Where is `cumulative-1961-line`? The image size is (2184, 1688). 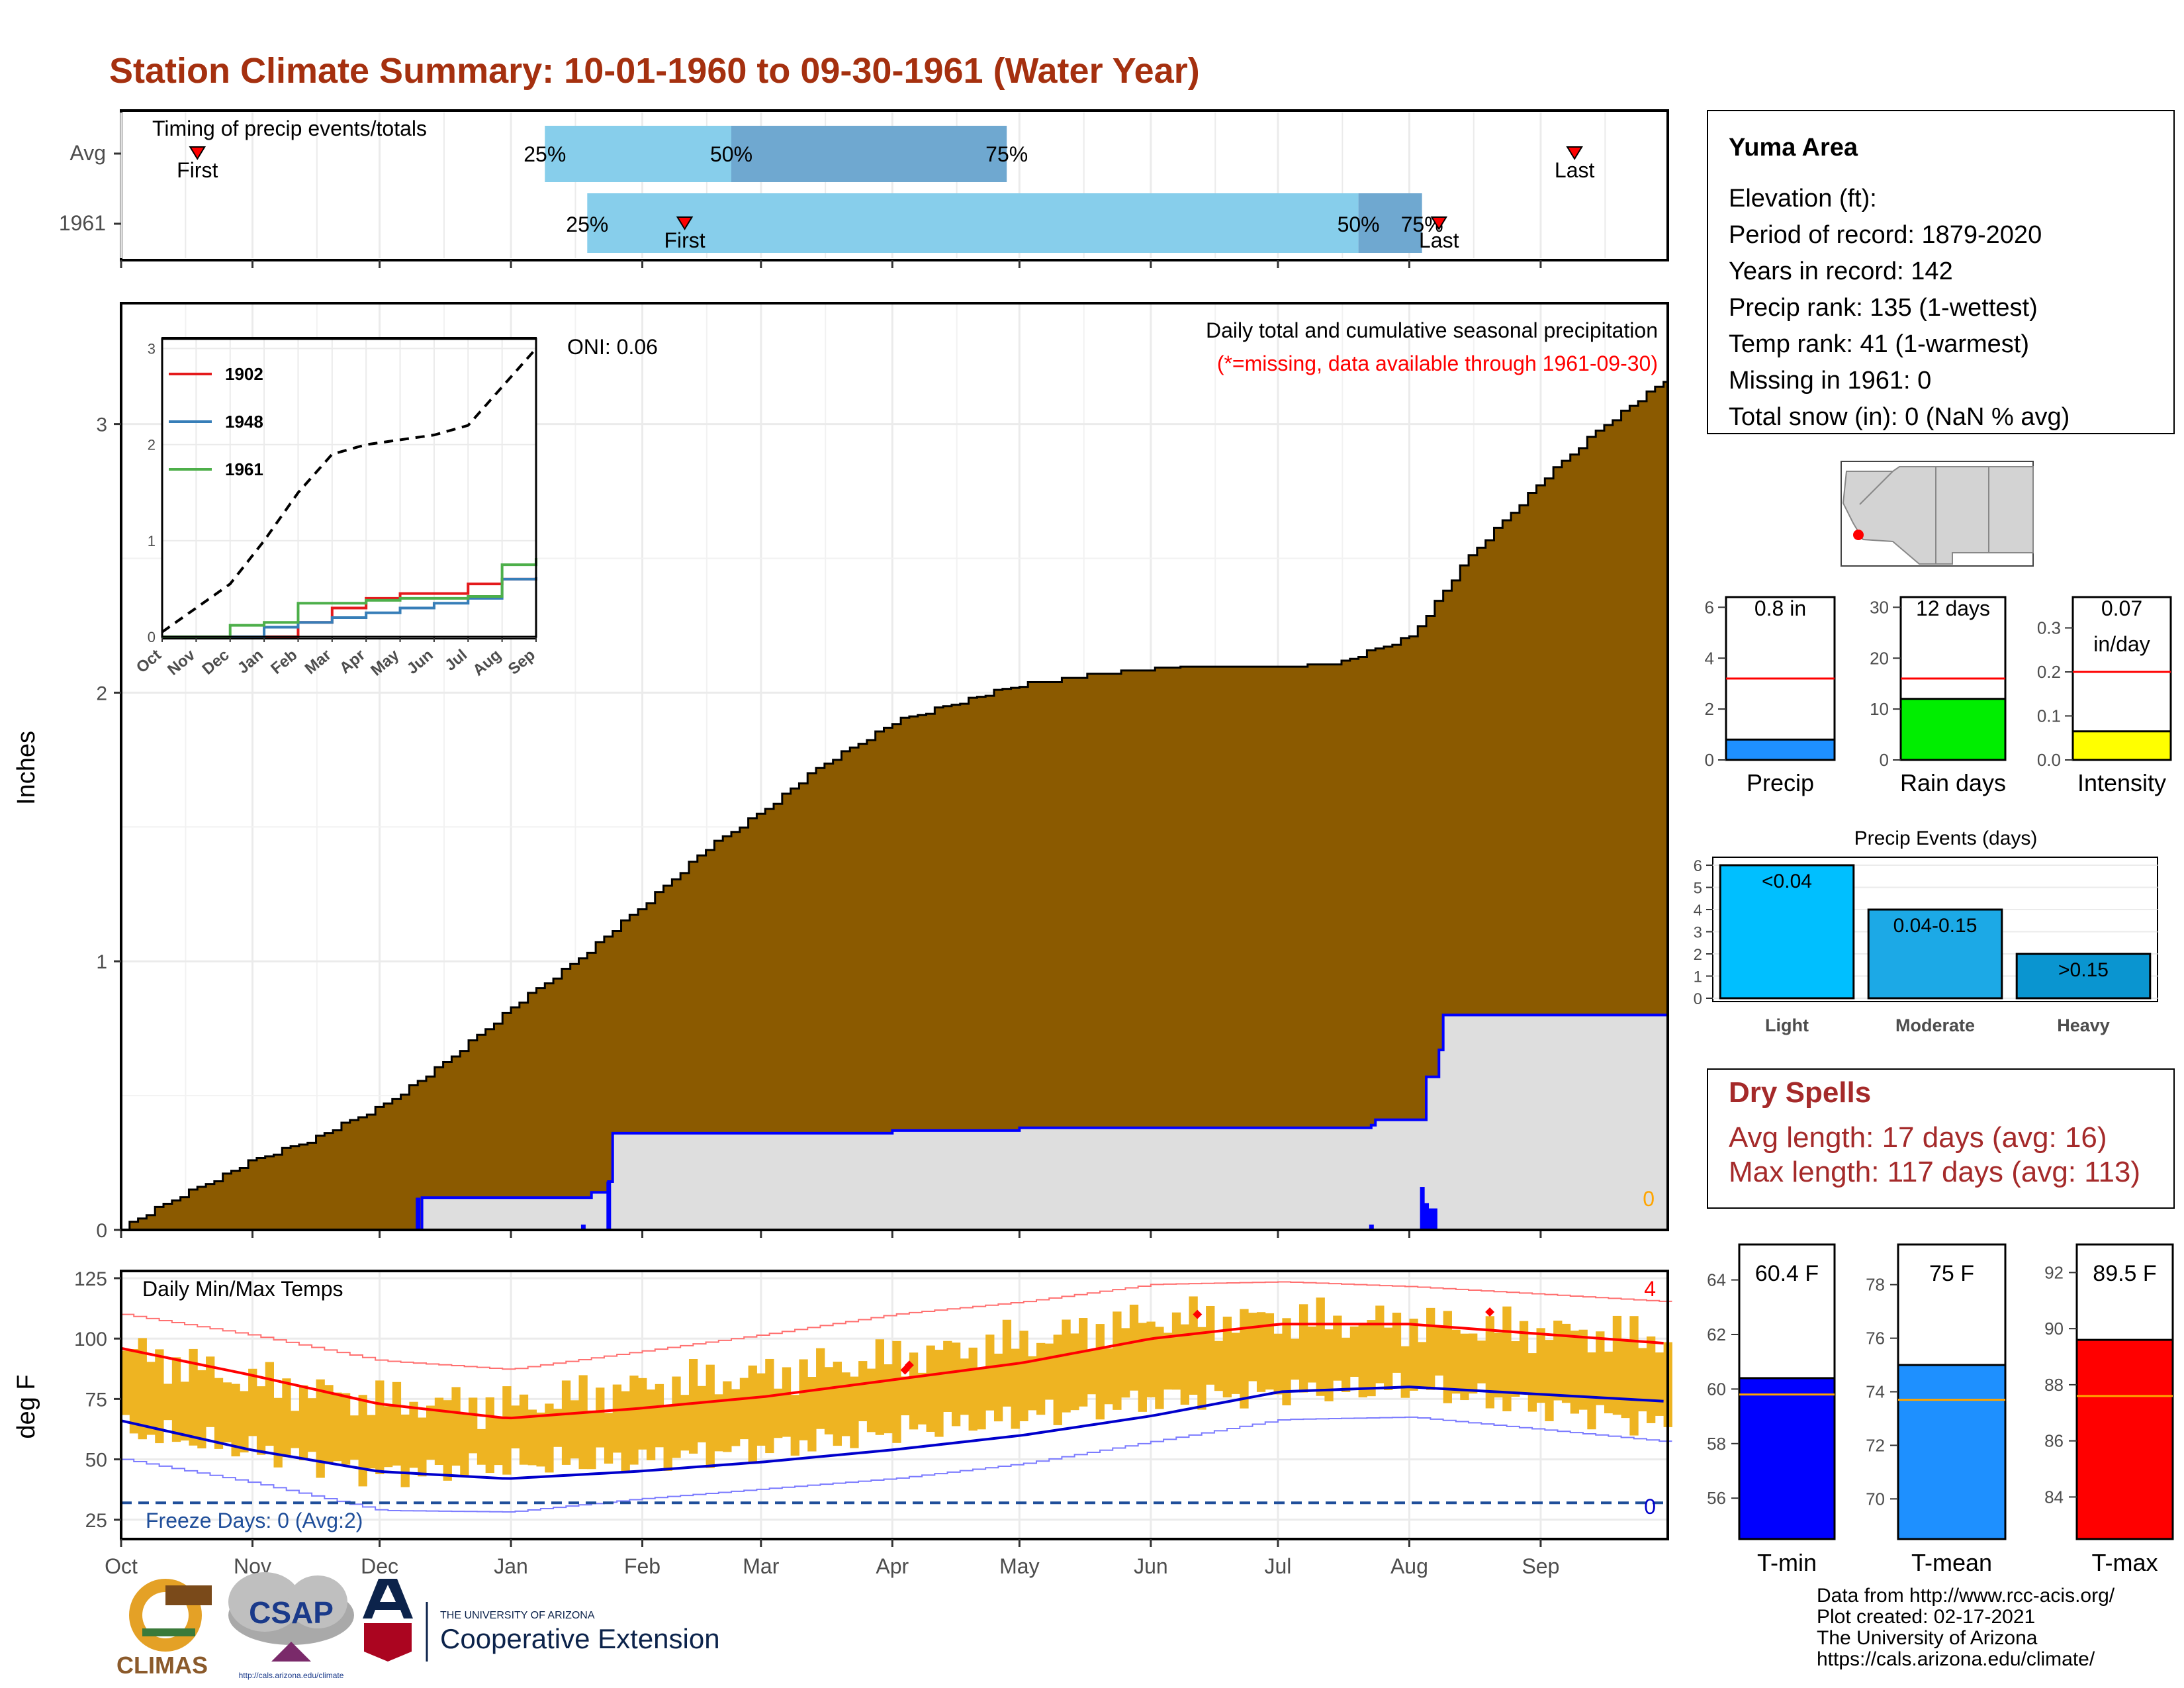
cumulative-1961-line is located at coordinates (894, 1122).